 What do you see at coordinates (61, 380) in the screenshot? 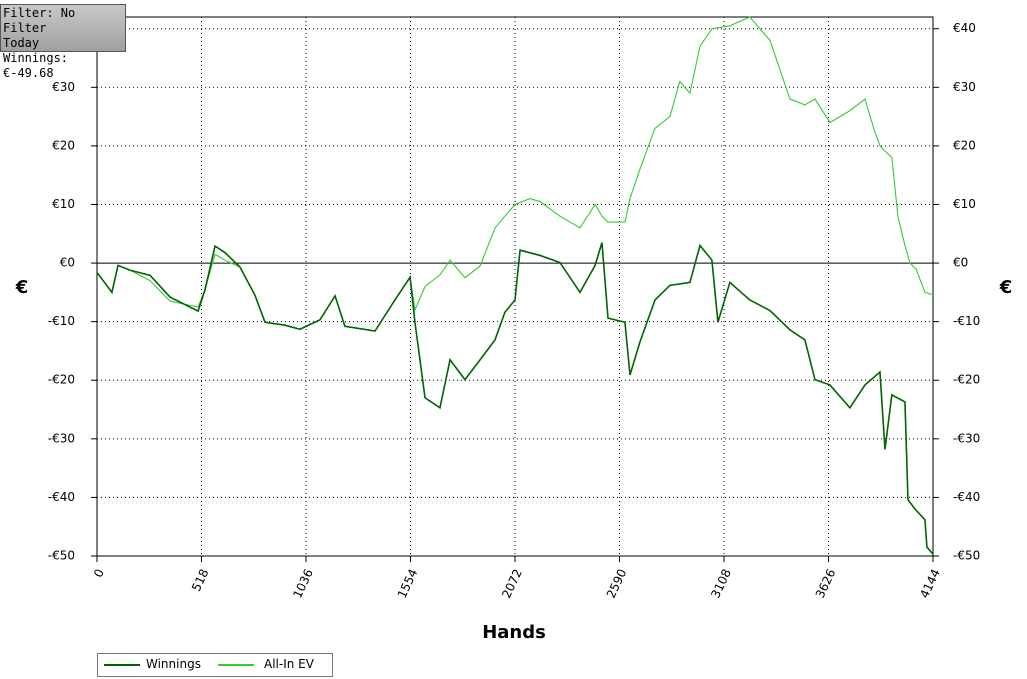
I see `y-tick-label: -€20` at bounding box center [61, 380].